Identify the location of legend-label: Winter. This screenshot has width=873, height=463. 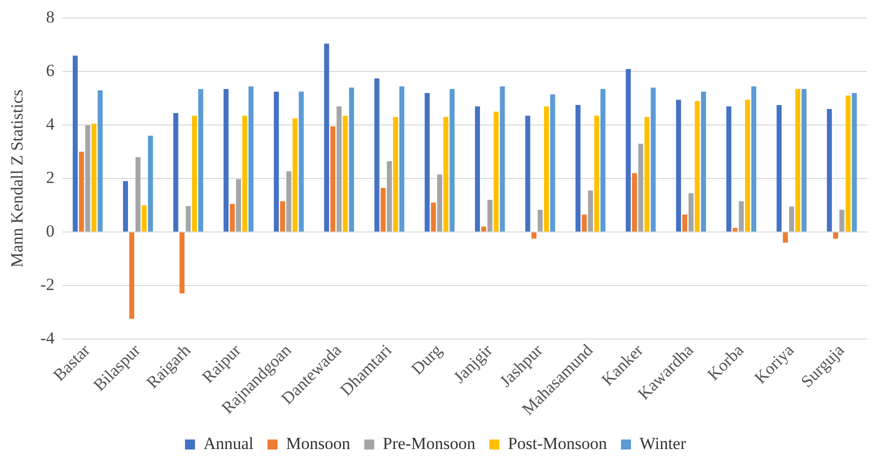
(663, 443).